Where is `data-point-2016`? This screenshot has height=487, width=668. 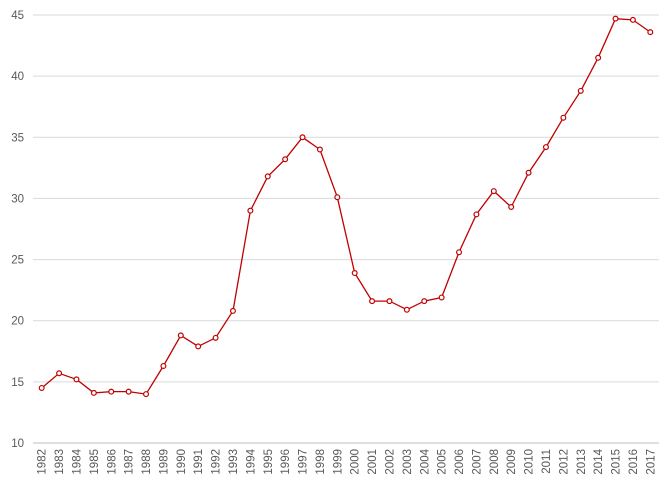 data-point-2016 is located at coordinates (632, 19).